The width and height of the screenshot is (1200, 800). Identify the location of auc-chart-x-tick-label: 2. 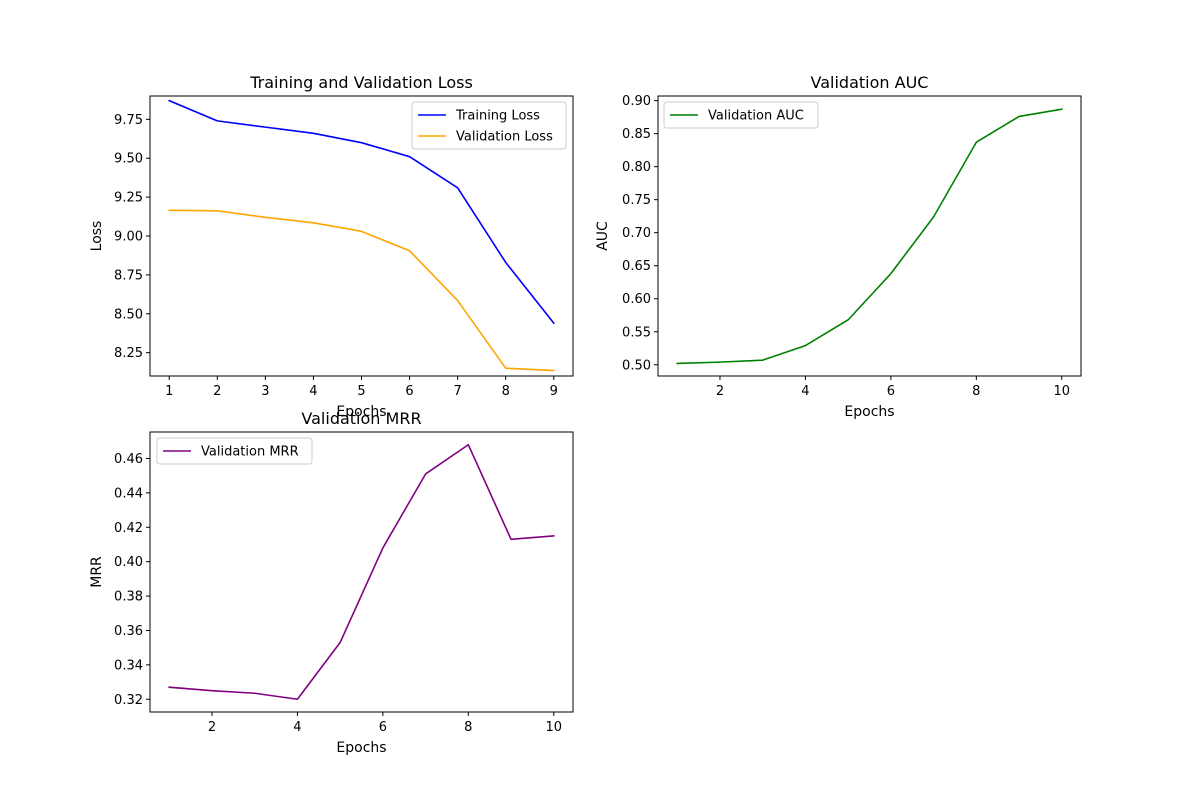
(720, 391).